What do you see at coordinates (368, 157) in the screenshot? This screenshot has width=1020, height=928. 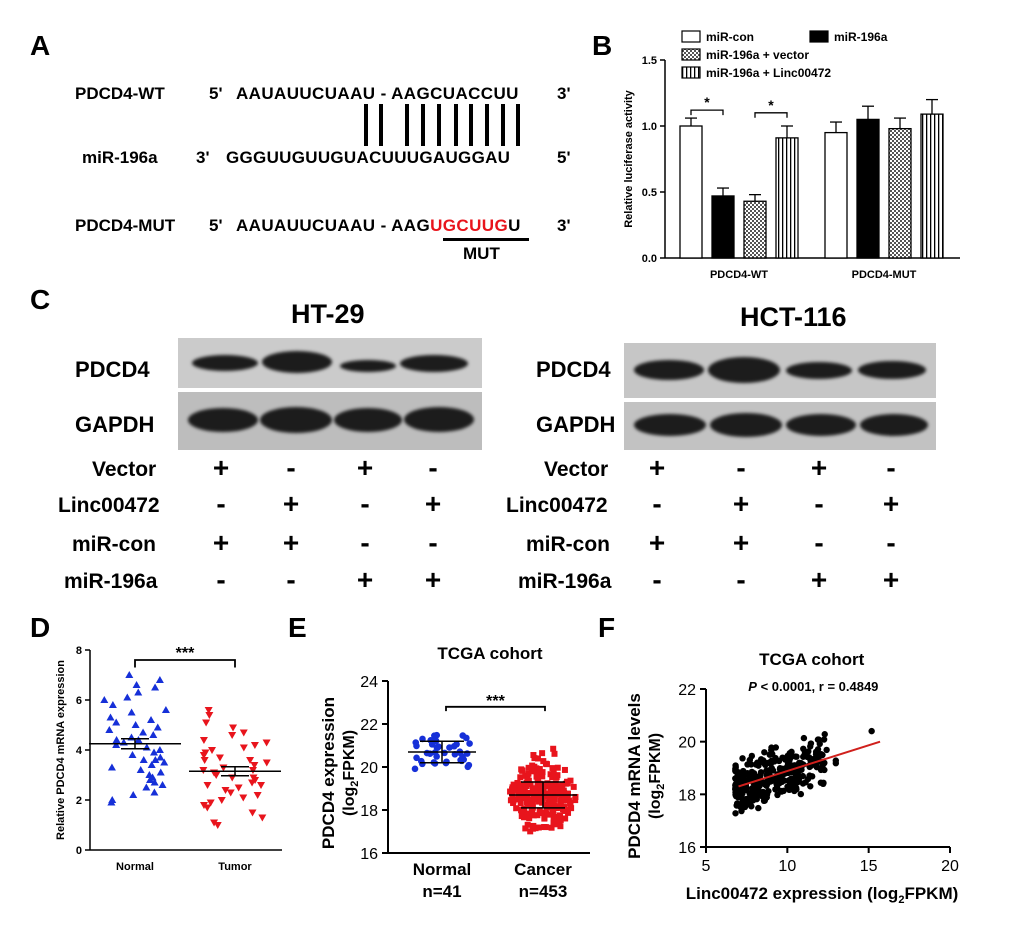 I see `mir-sequence: GGGUUGUUGUACUUUGAUGGAU` at bounding box center [368, 157].